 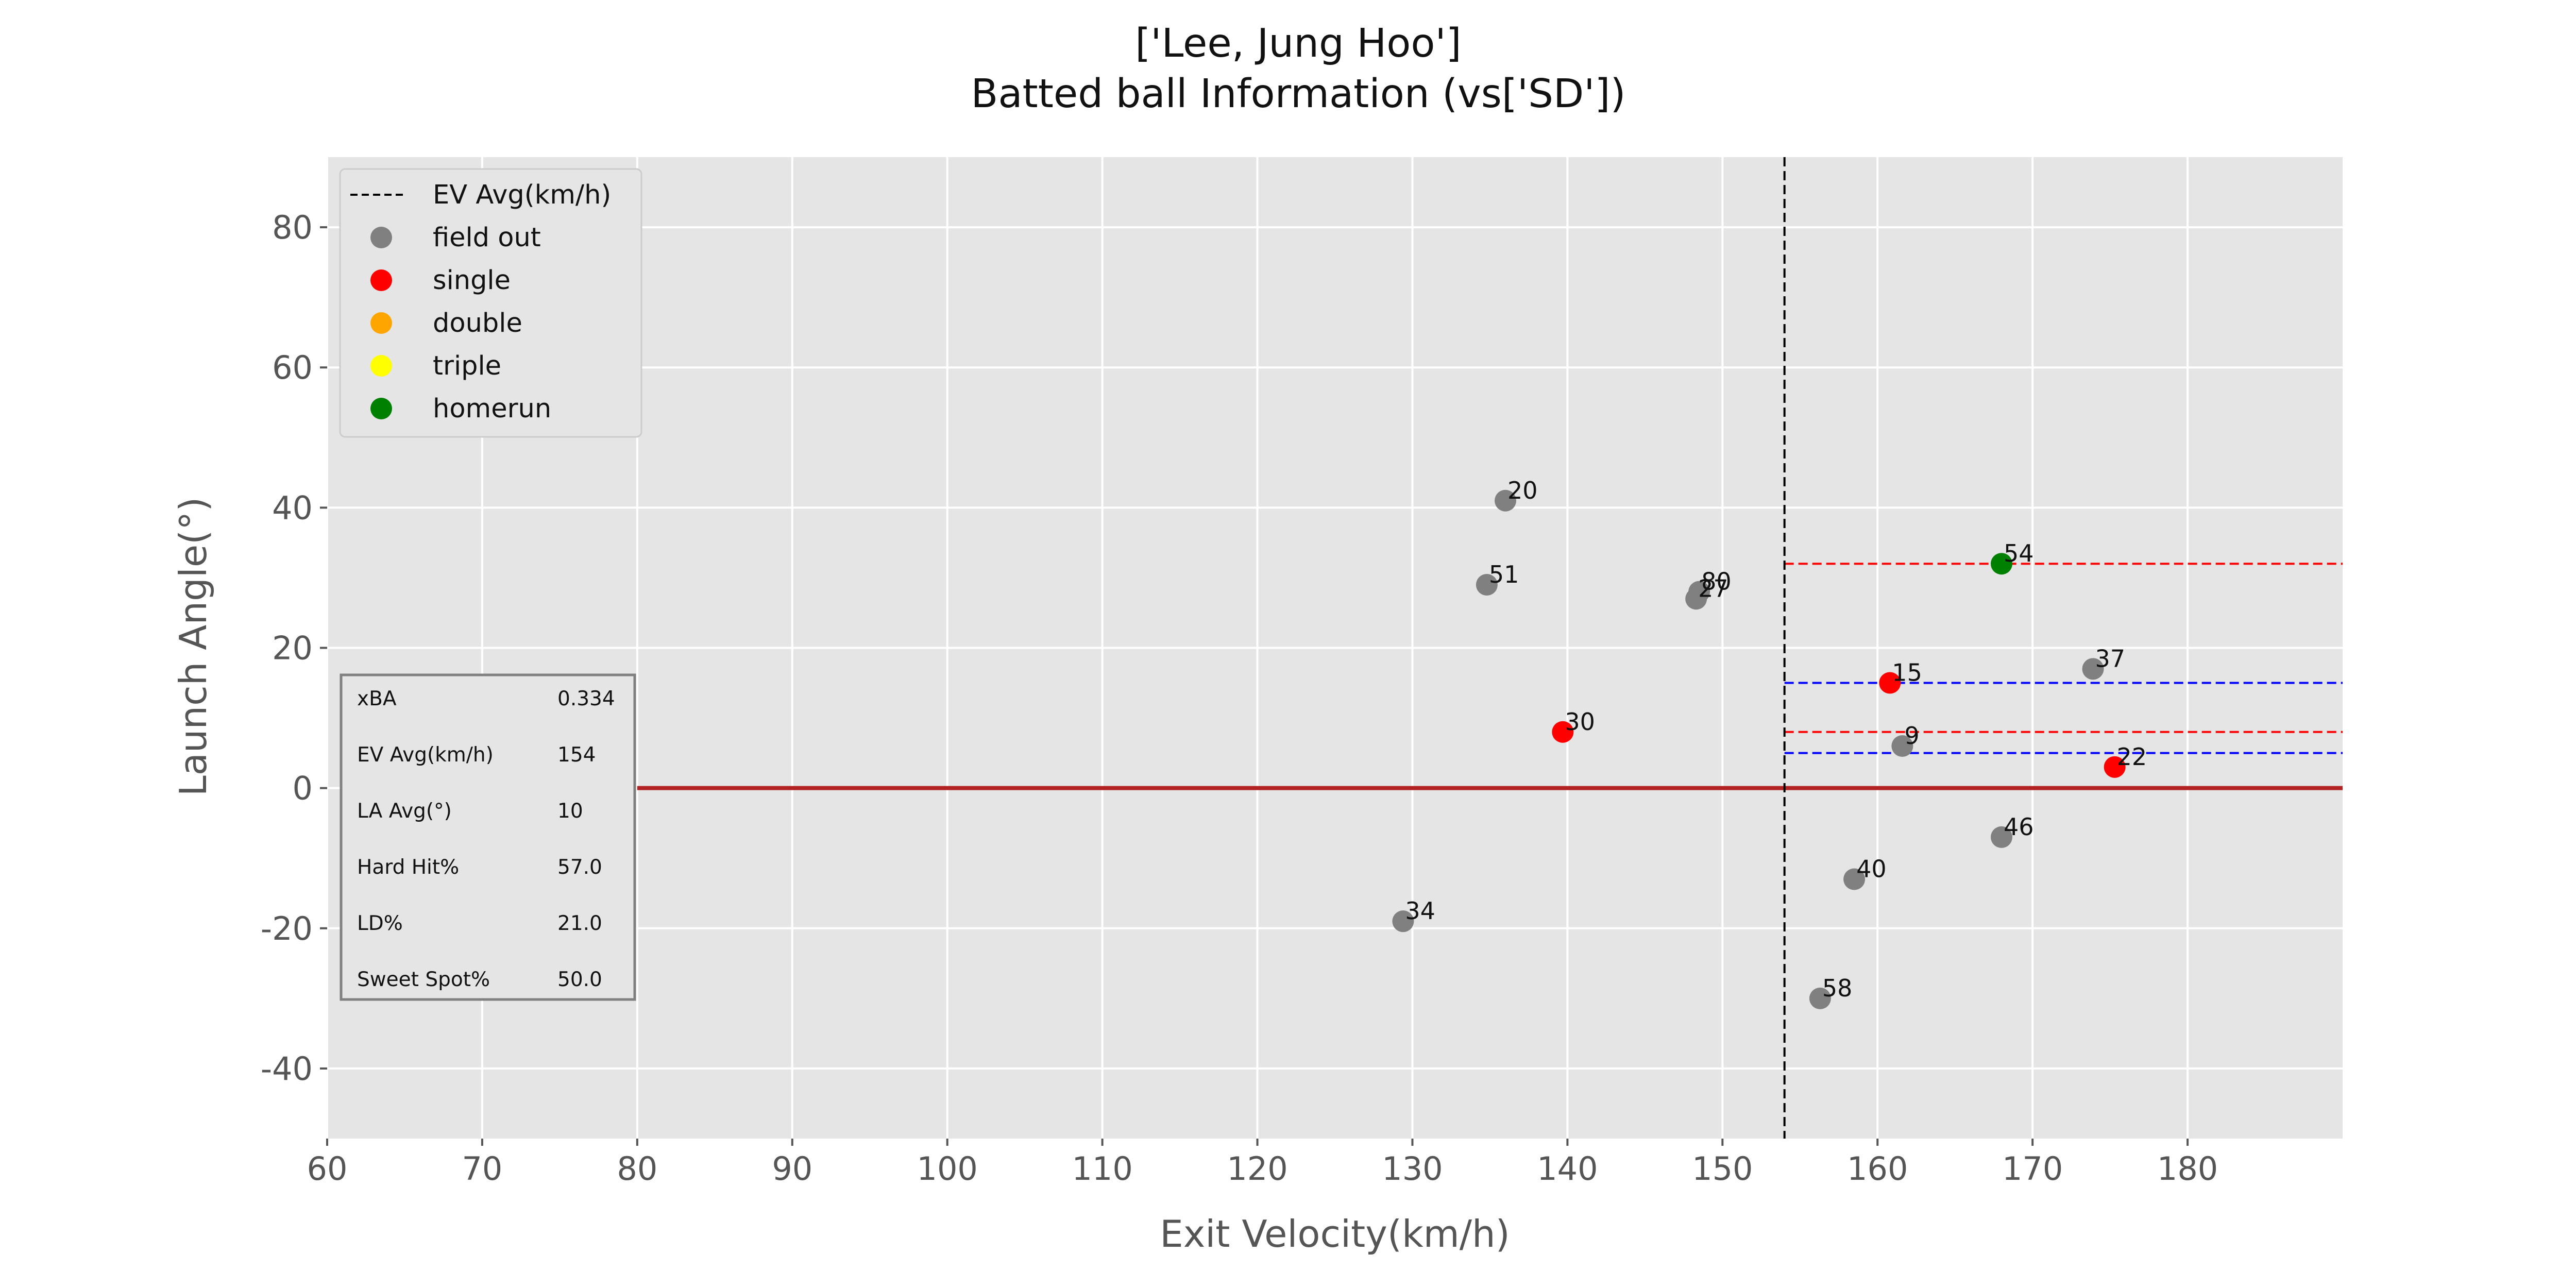 I want to click on x-tick-label: 140, so click(x=1567, y=1169).